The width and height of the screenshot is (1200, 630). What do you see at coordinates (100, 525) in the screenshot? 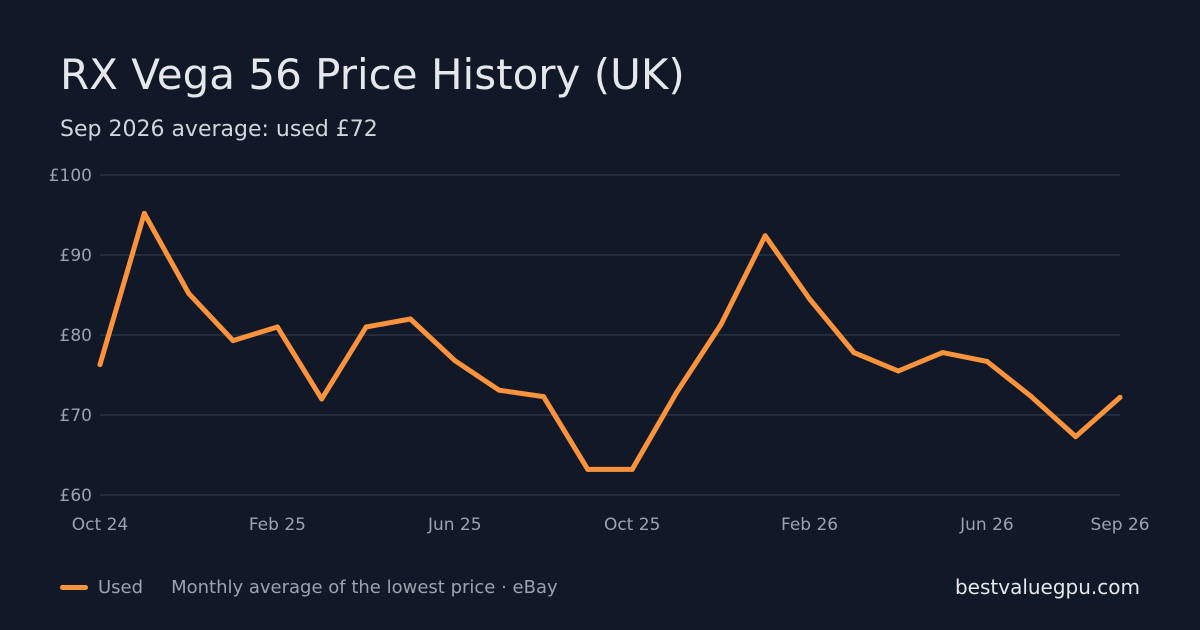
I see `x-tick-label: Oct 24` at bounding box center [100, 525].